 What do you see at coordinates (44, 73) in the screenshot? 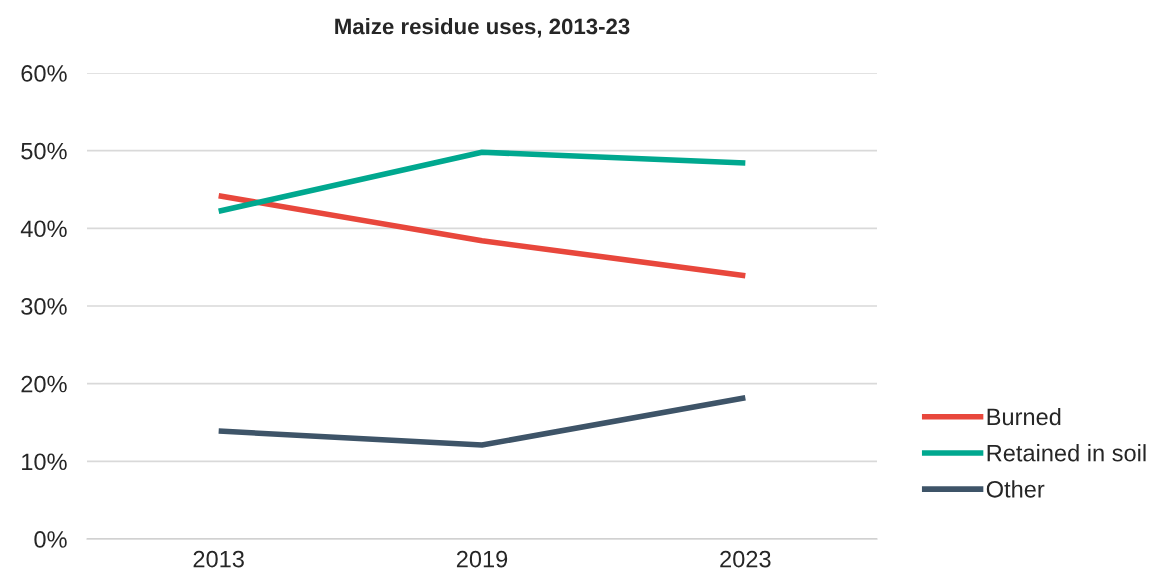
I see `y-tick-label: 60%` at bounding box center [44, 73].